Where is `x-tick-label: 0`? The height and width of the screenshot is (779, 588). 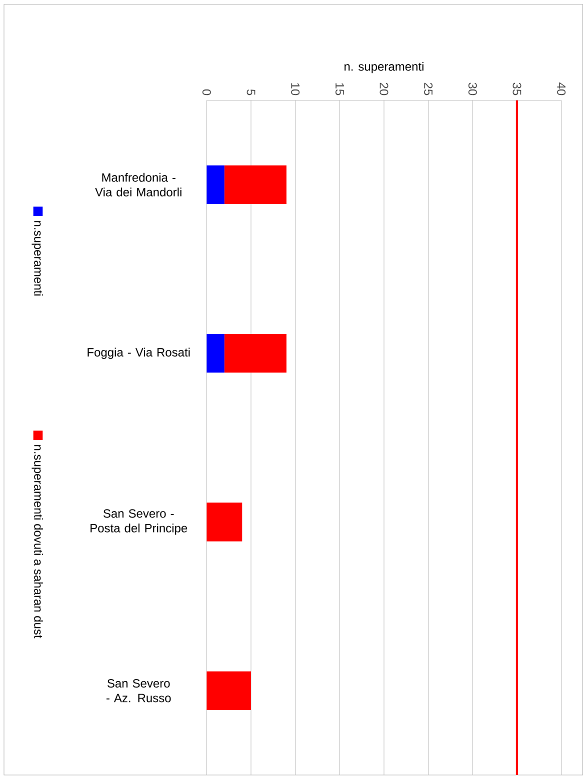 x-tick-label: 0 is located at coordinates (206, 92).